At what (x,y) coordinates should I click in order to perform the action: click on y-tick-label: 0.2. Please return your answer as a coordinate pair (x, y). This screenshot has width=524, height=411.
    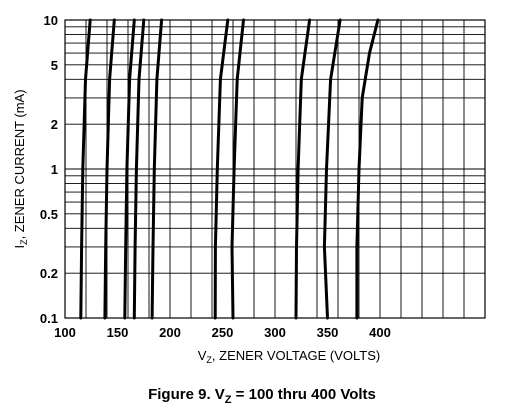
    Looking at the image, I should click on (49, 273).